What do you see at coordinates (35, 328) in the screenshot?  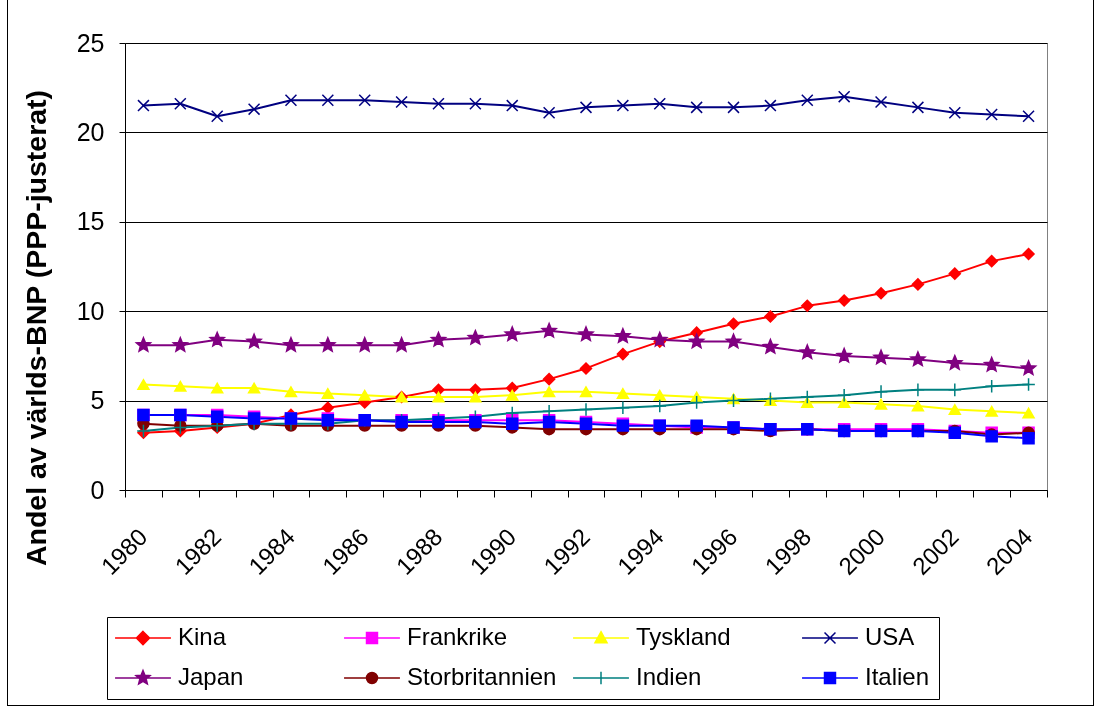 I see `y-axis-title: Andel av världs-BNP (PPP-justerat)` at bounding box center [35, 328].